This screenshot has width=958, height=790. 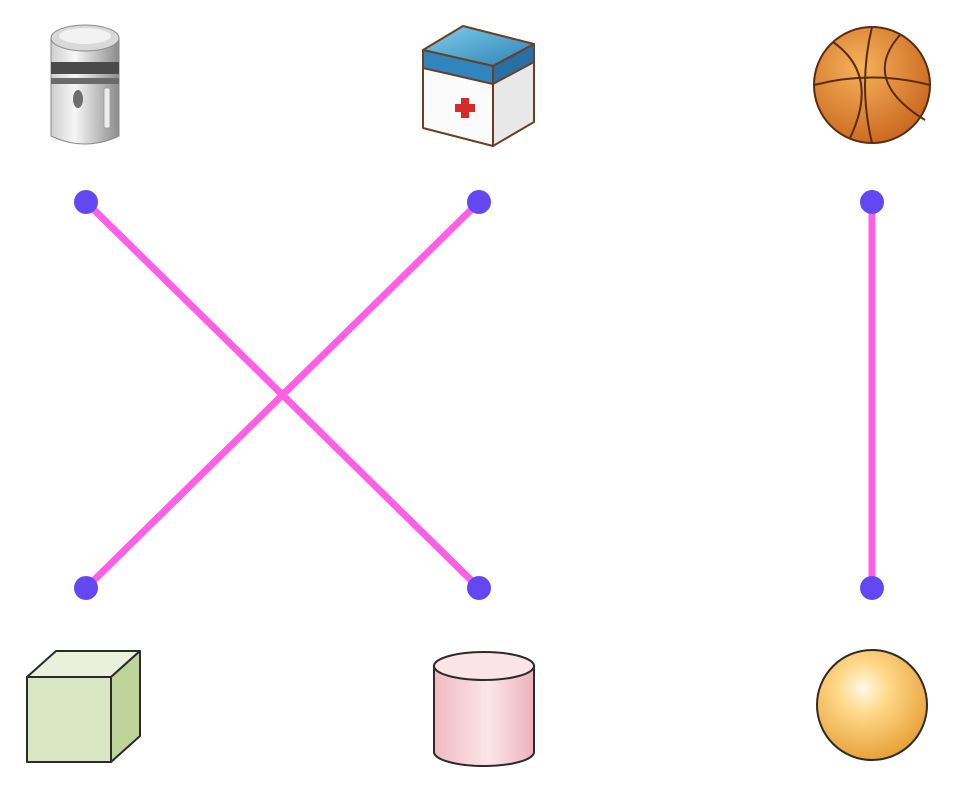 I want to click on sphere-icon, so click(x=872, y=705).